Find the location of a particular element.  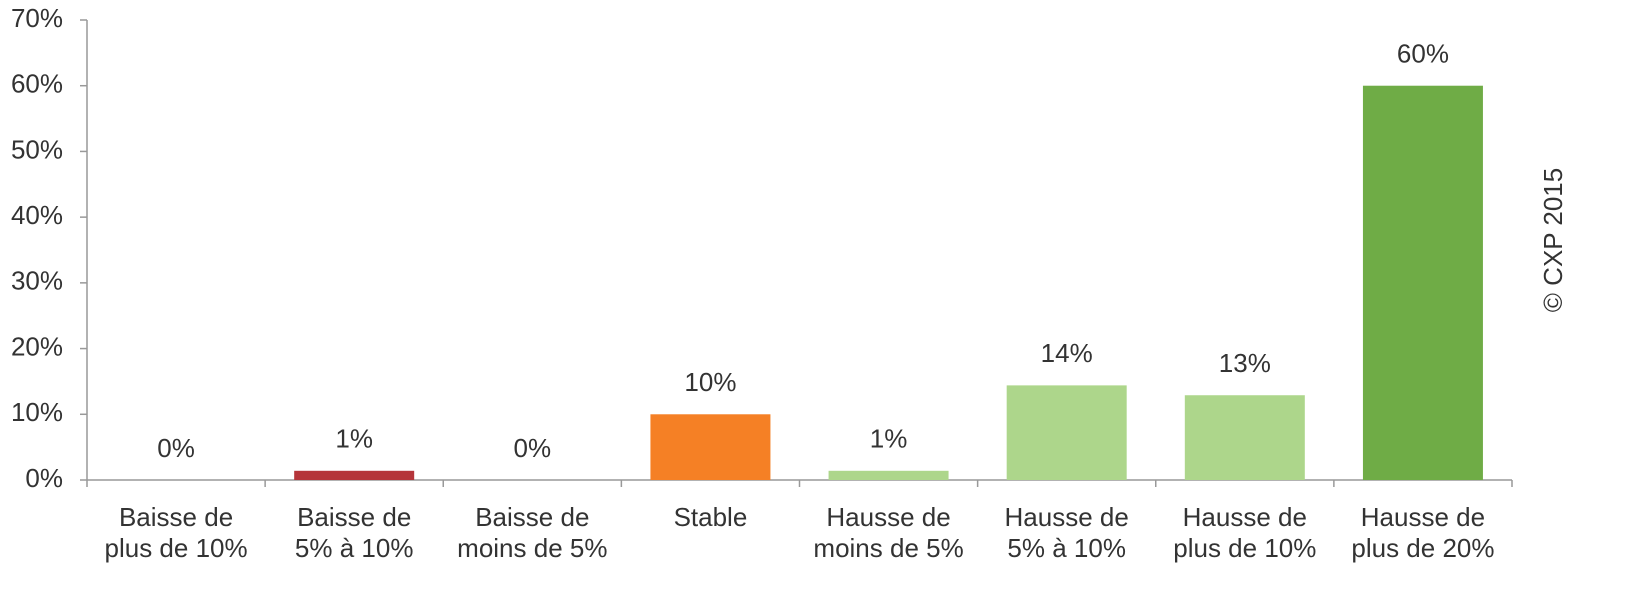

value-label: 10% is located at coordinates (710, 382).